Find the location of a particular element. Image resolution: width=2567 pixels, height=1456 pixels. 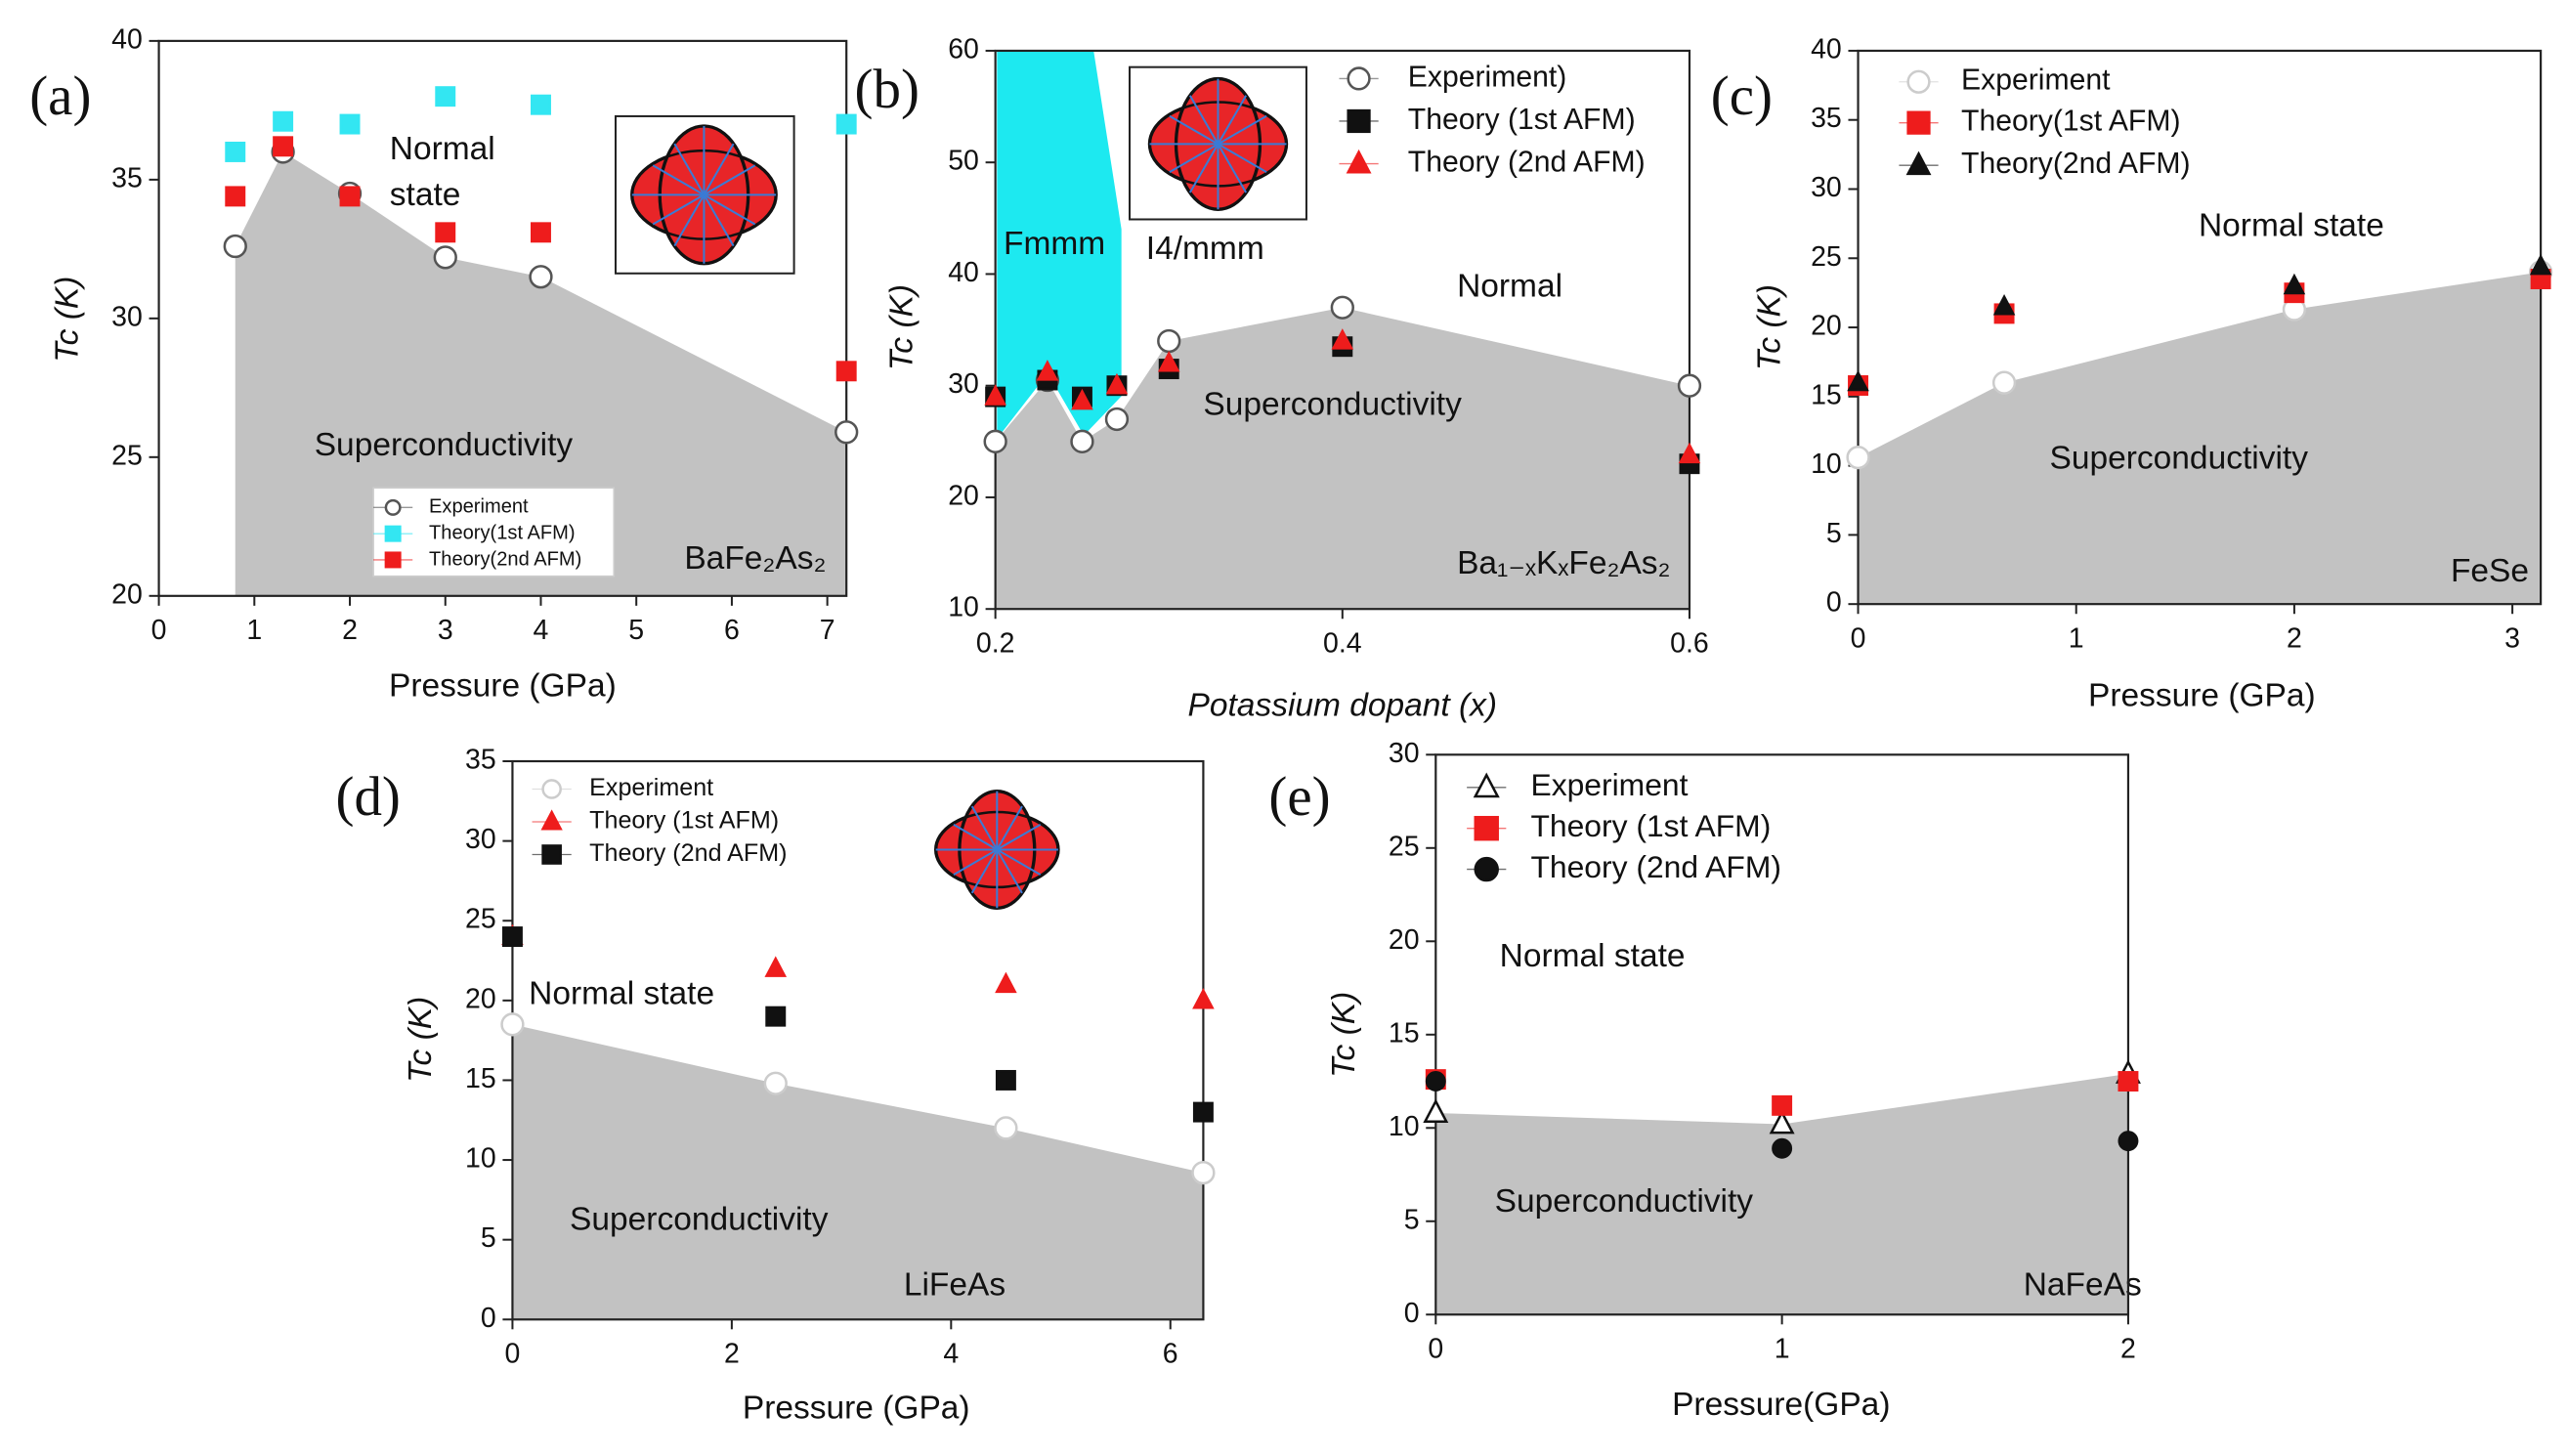

y-tick-label: 15 is located at coordinates (1826, 394).